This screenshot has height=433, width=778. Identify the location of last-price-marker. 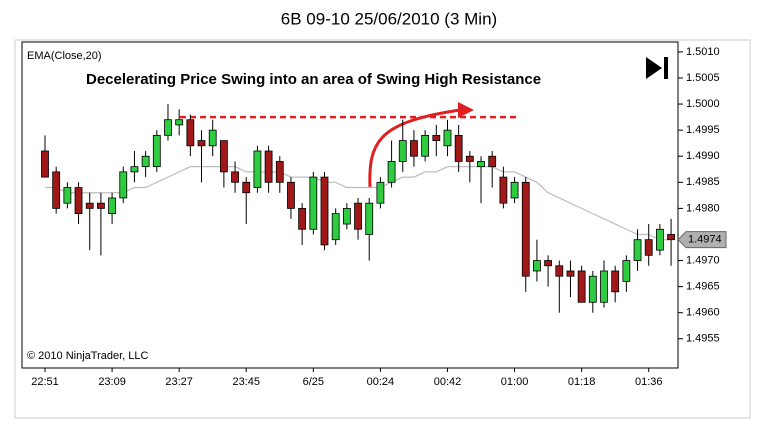
(702, 240).